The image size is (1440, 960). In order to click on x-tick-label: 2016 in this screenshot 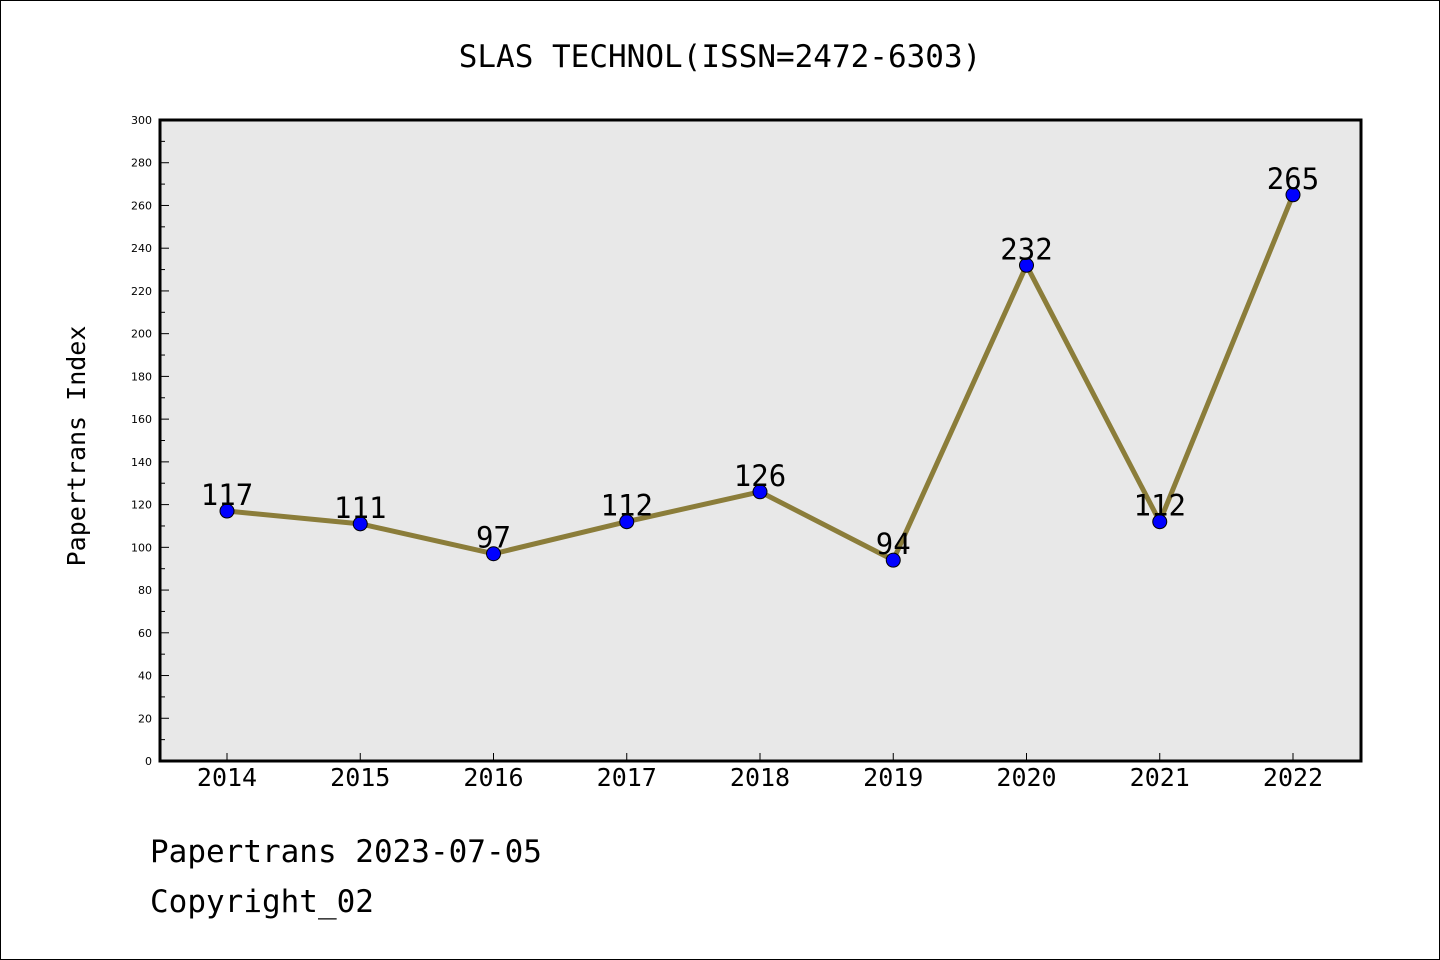, I will do `click(493, 777)`.